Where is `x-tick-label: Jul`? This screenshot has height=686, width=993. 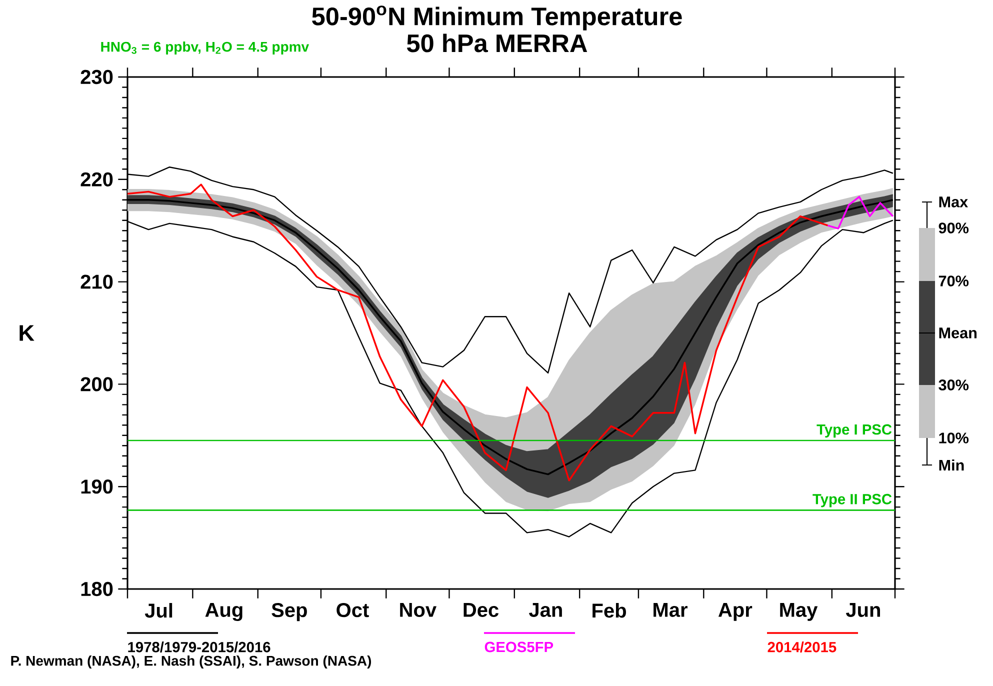
x-tick-label: Jul is located at coordinates (158, 610).